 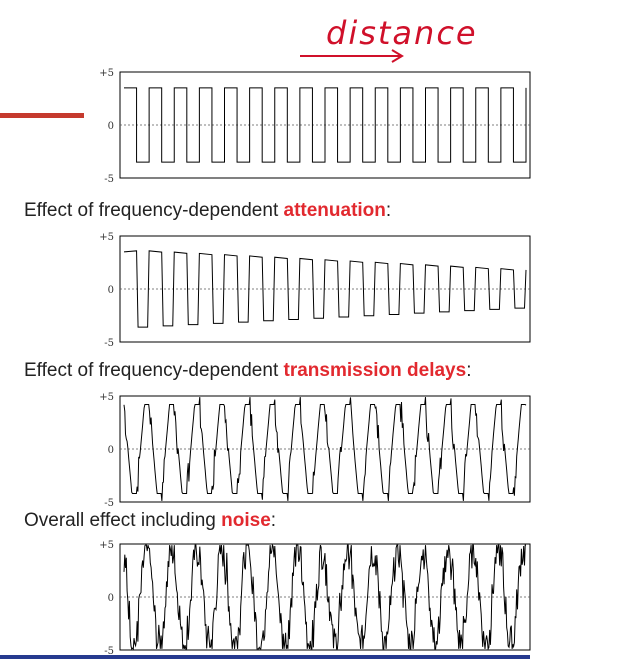 I want to click on plot-clean: +5 0 -5, so click(x=307, y=127).